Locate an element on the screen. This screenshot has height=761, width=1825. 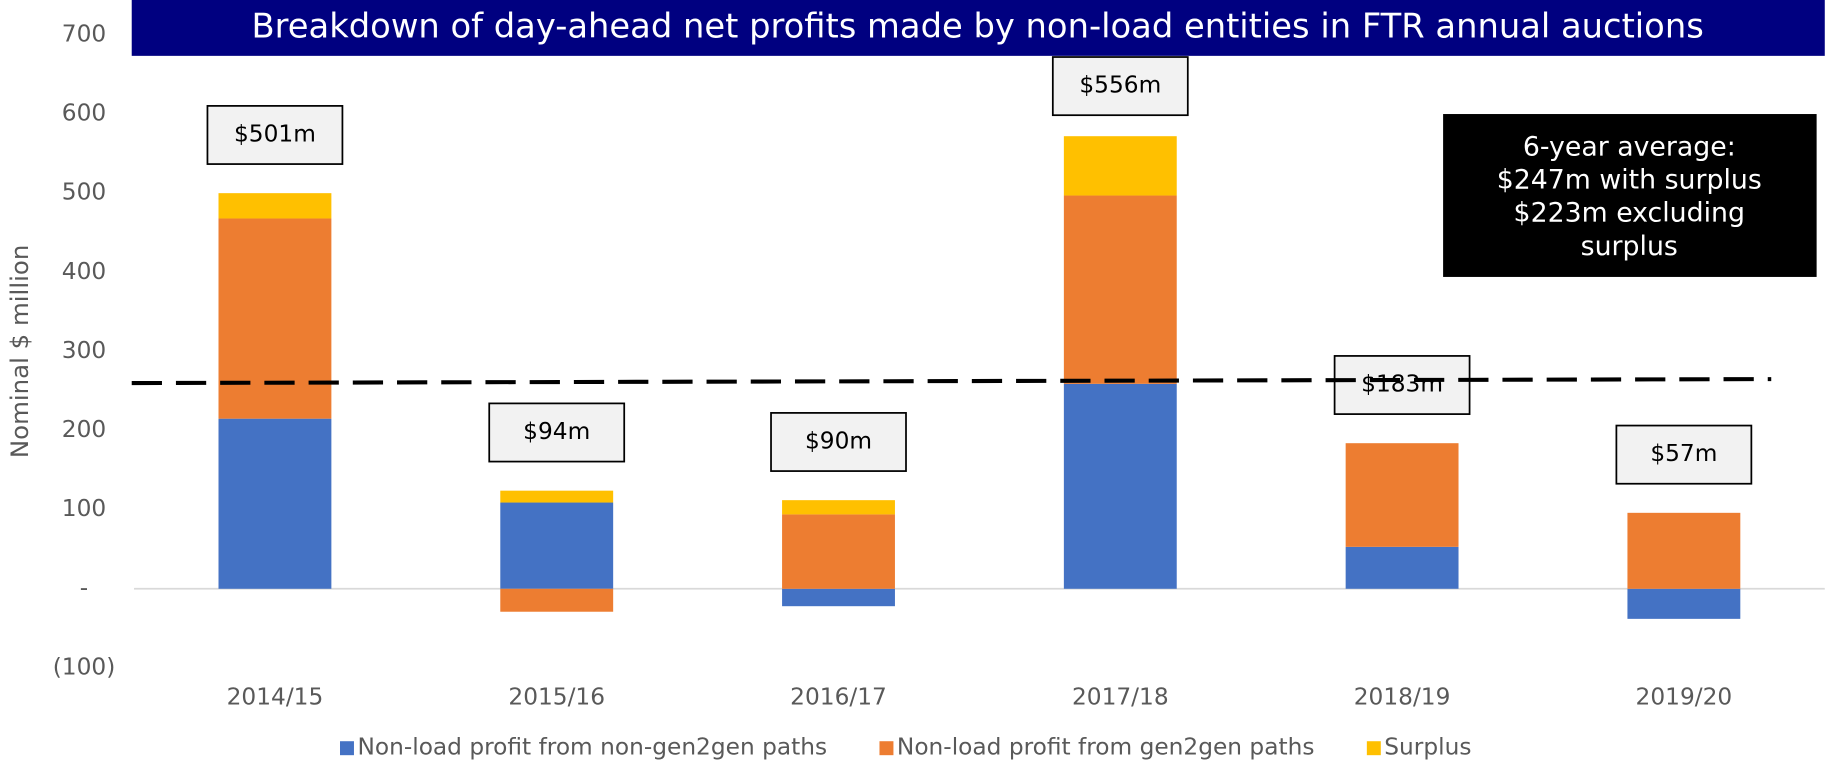
bar-label: $501m is located at coordinates (275, 133).